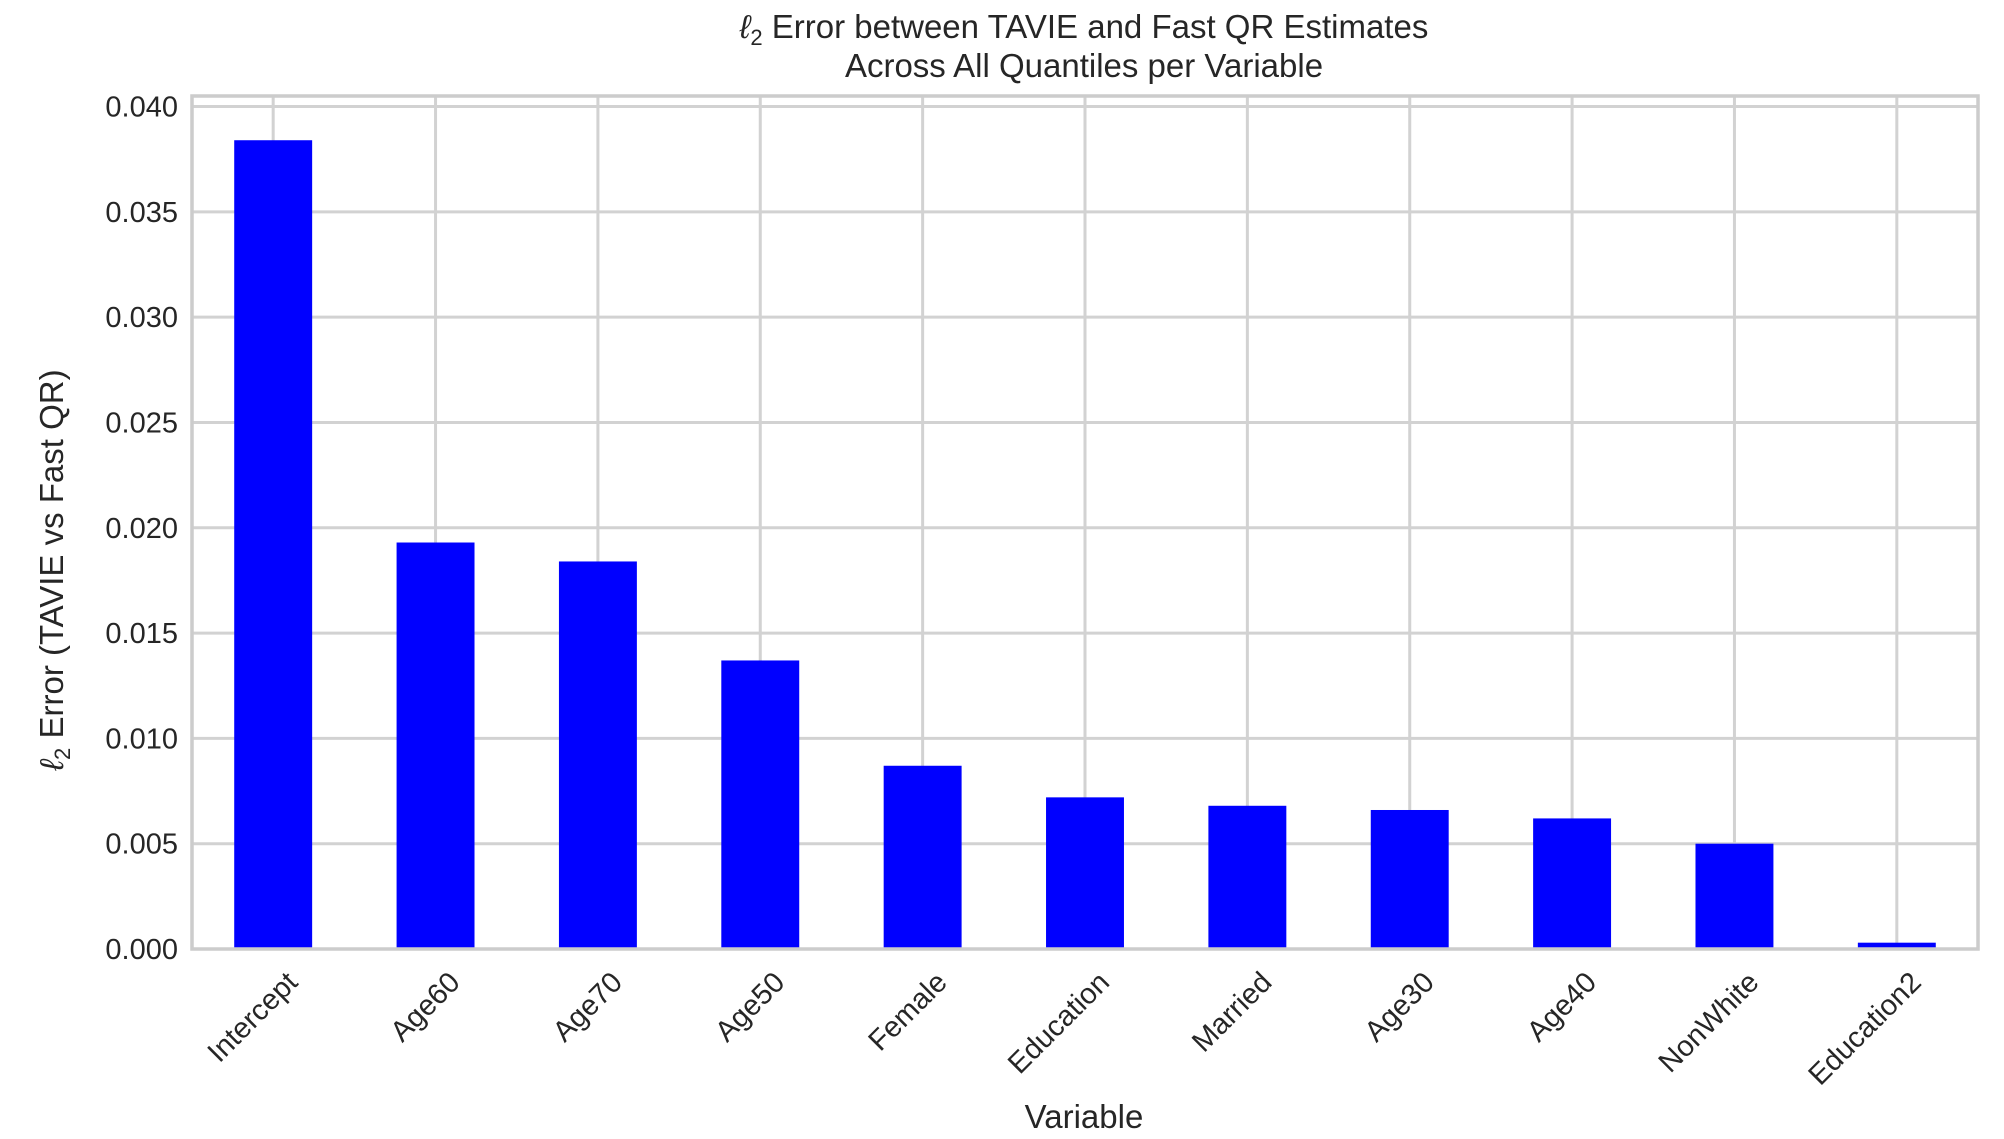 Image resolution: width=2004 pixels, height=1139 pixels. What do you see at coordinates (1865, 1028) in the screenshot?
I see `x-tick-label: Education2` at bounding box center [1865, 1028].